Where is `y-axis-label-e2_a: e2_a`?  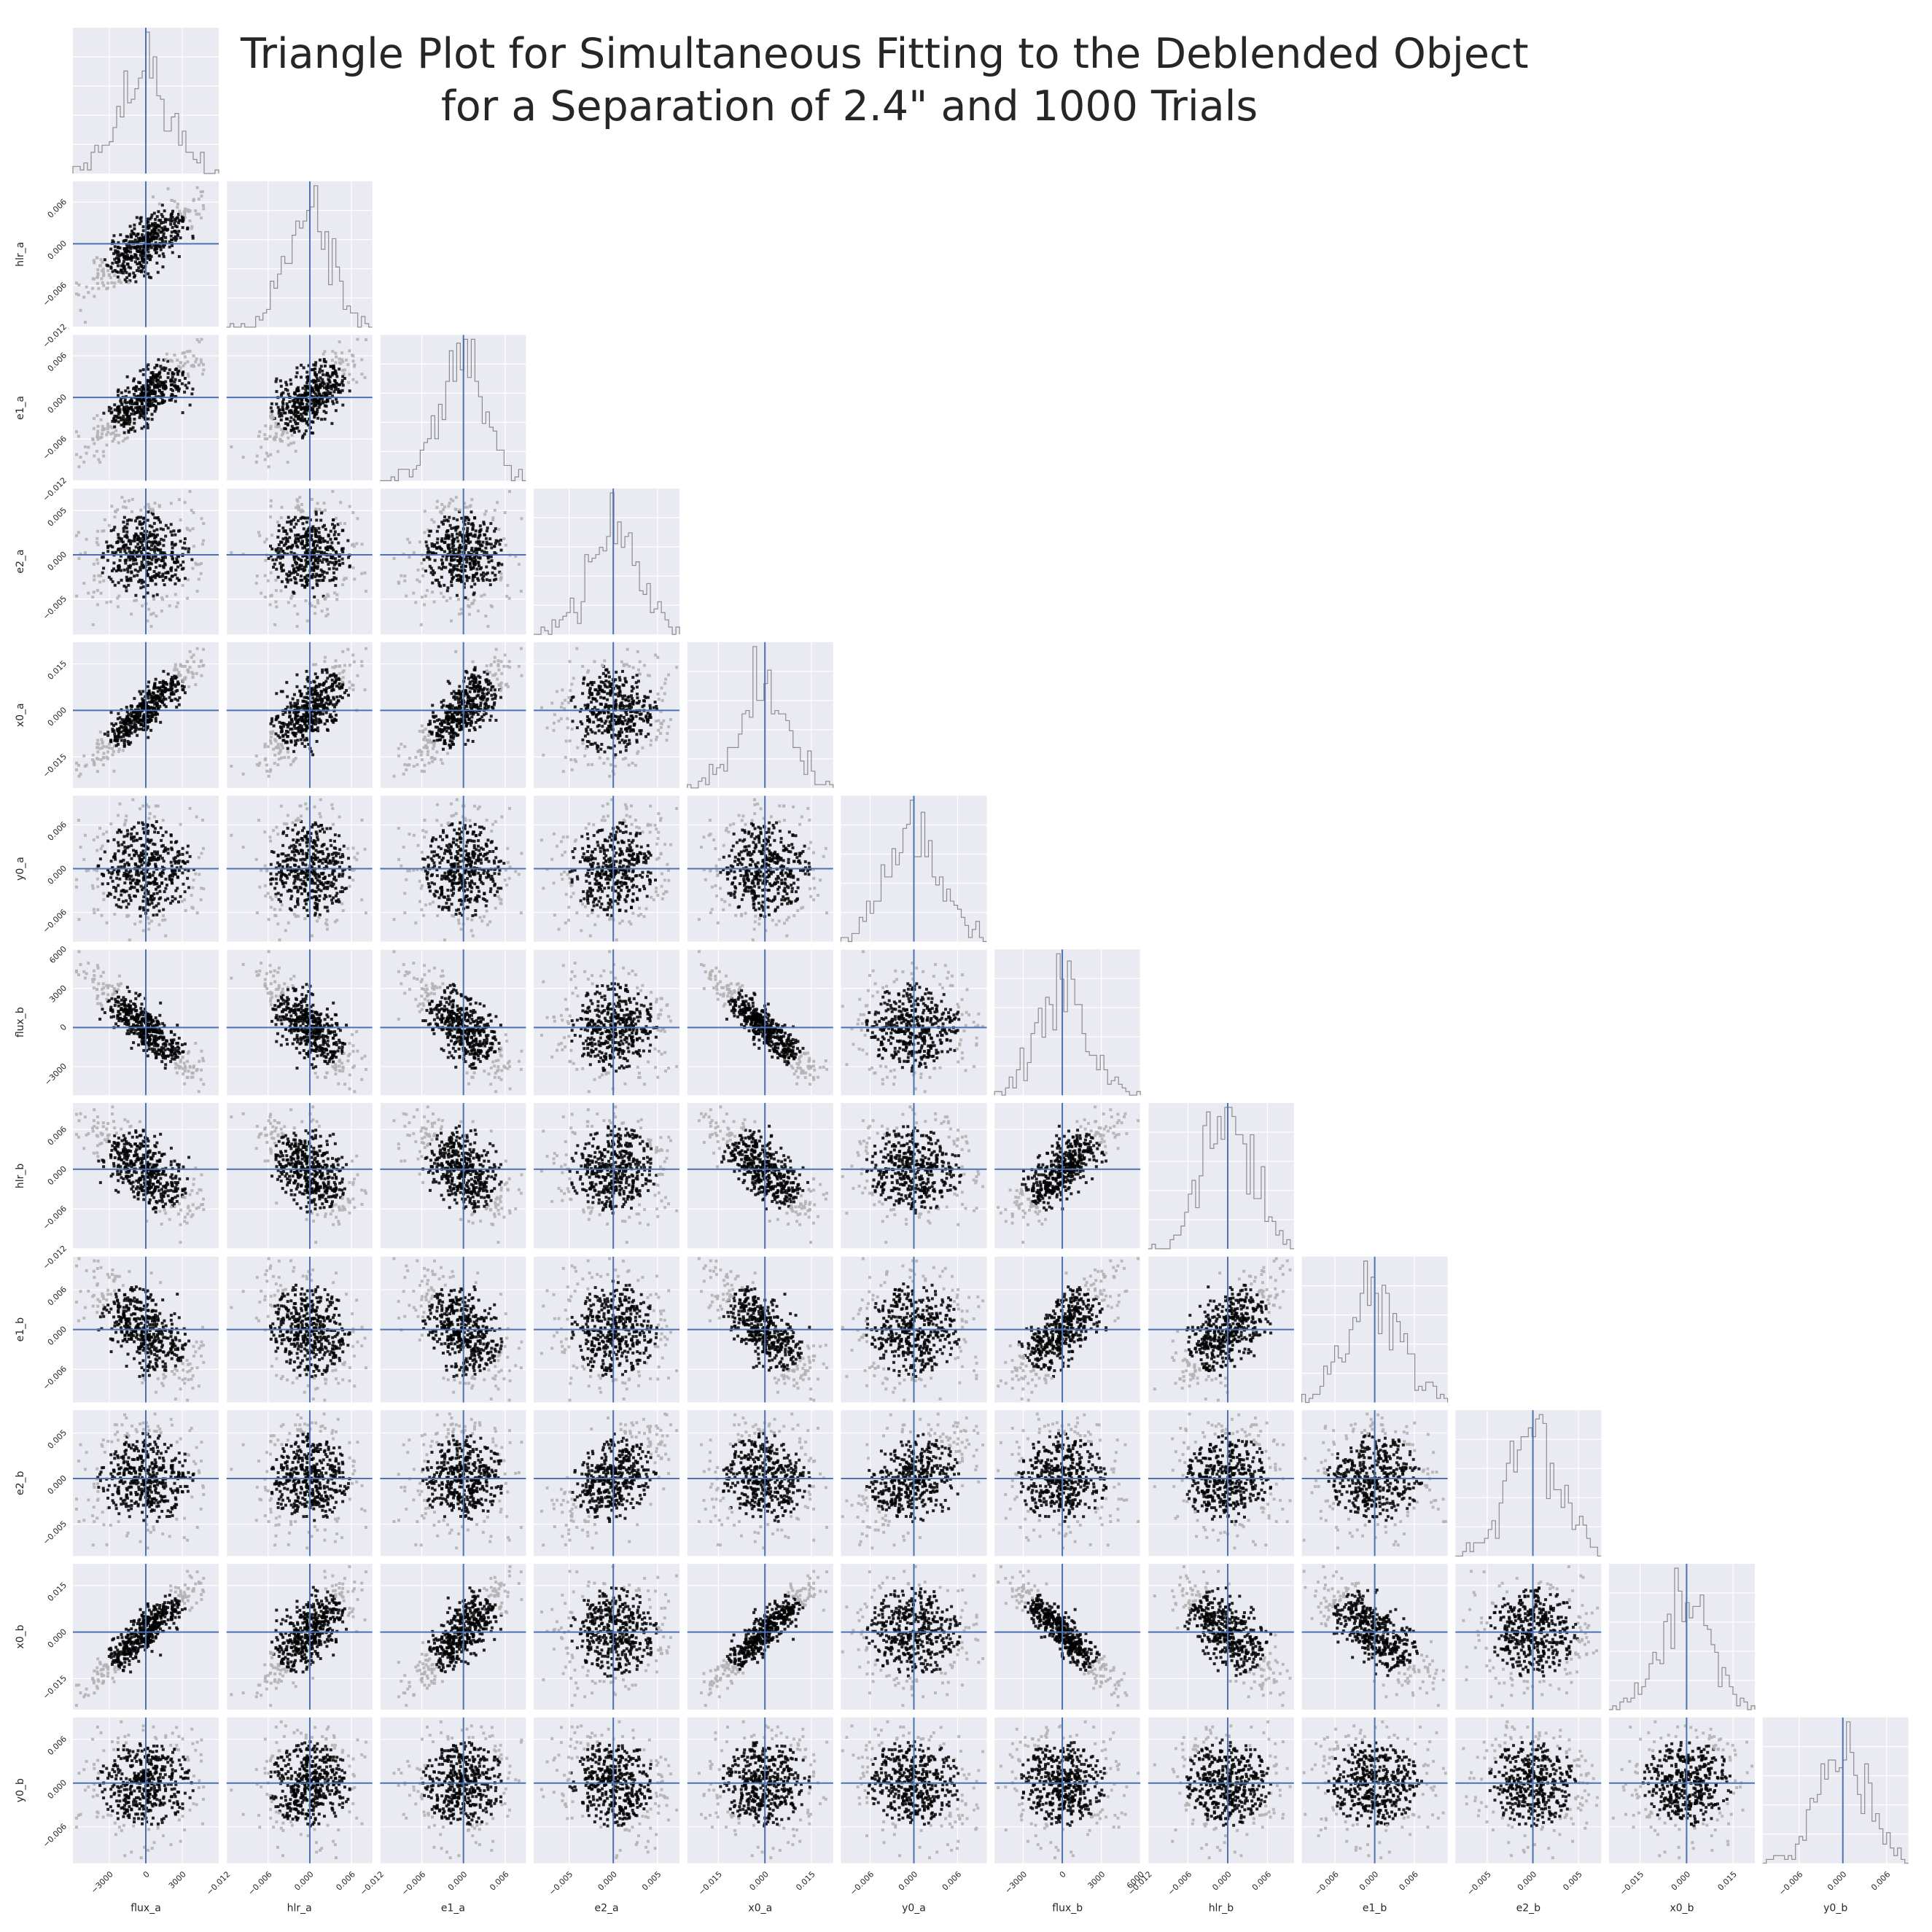
y-axis-label-e2_a: e2_a is located at coordinates (20, 562).